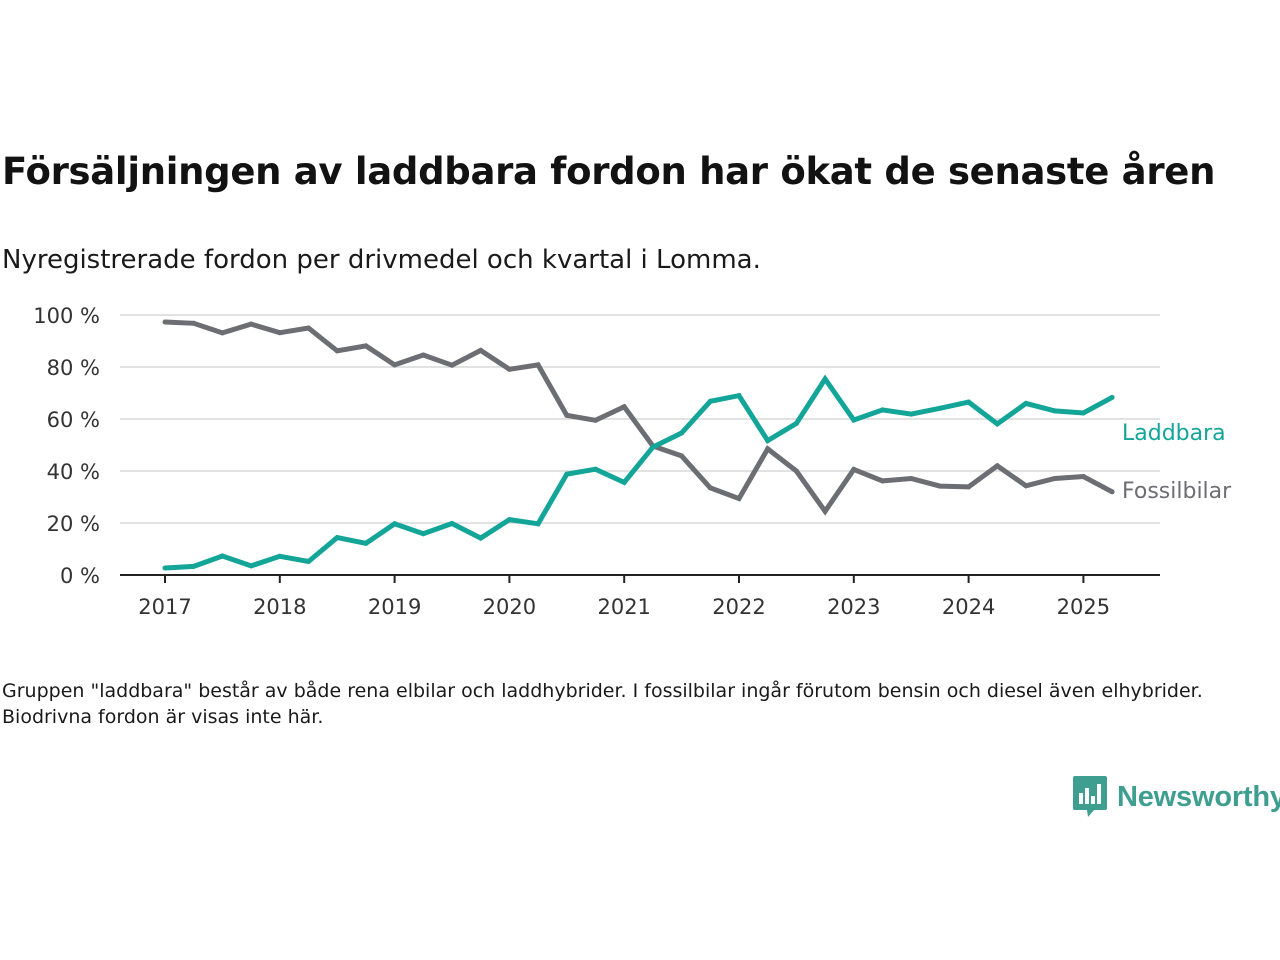 Image resolution: width=1280 pixels, height=960 pixels. What do you see at coordinates (509, 607) in the screenshot?
I see `x-tick-label: 2020` at bounding box center [509, 607].